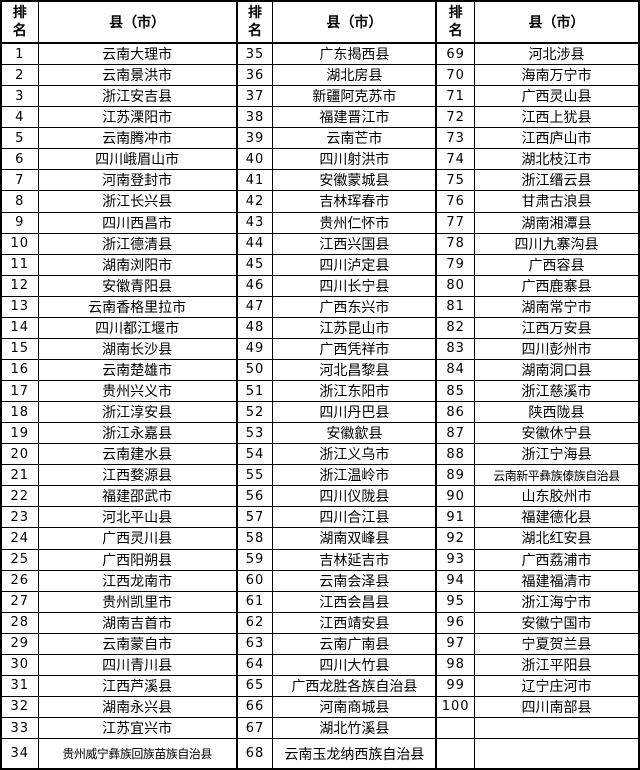 The width and height of the screenshot is (640, 770). I want to click on table-row: 17 贵州兴义市 51 浙江东阳市 85 浙江慈溪市, so click(320, 391).